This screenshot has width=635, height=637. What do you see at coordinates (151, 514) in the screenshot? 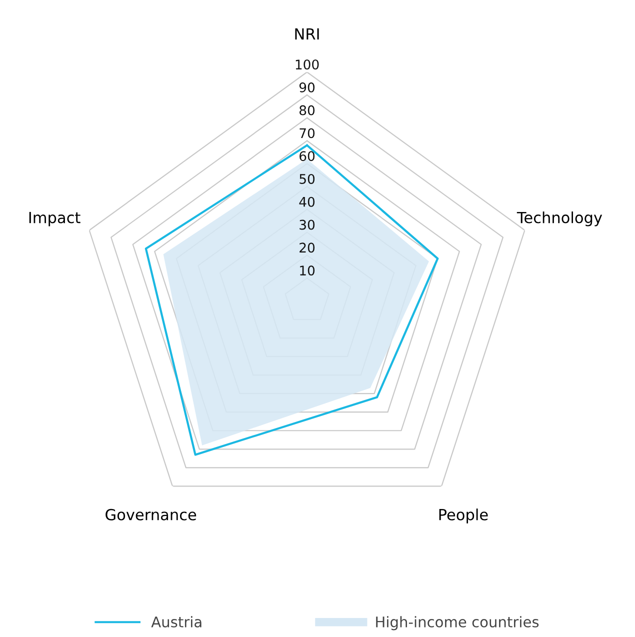
I see `spoke-label: Governance` at bounding box center [151, 514].